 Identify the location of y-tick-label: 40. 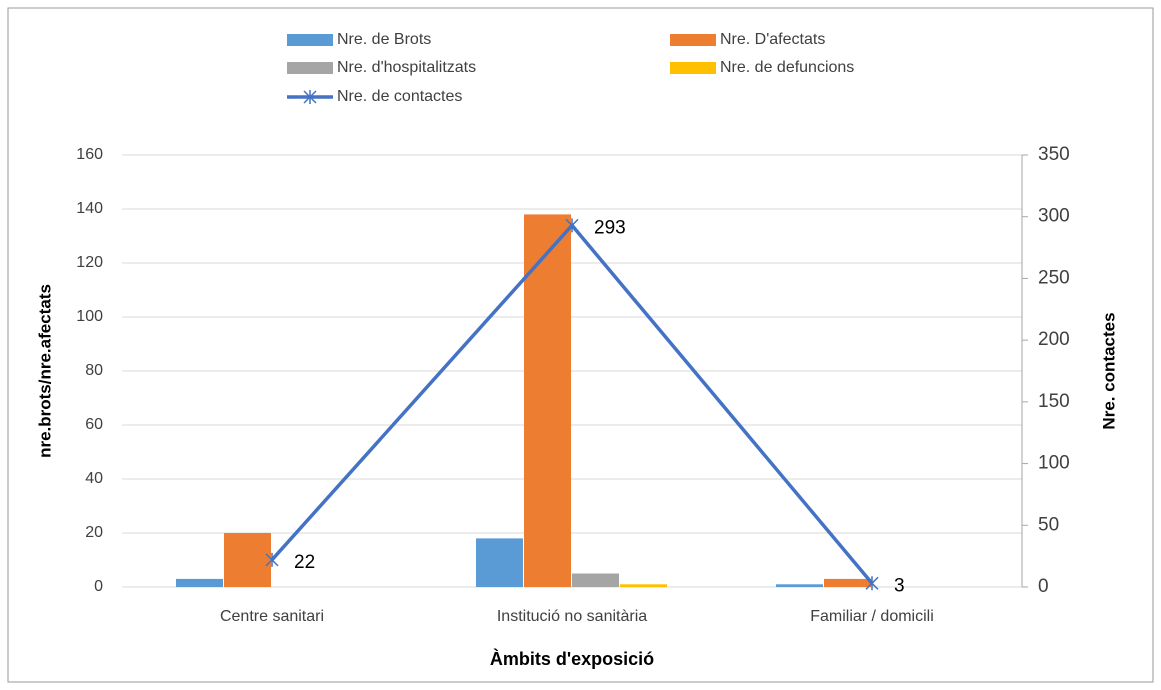
(94, 478).